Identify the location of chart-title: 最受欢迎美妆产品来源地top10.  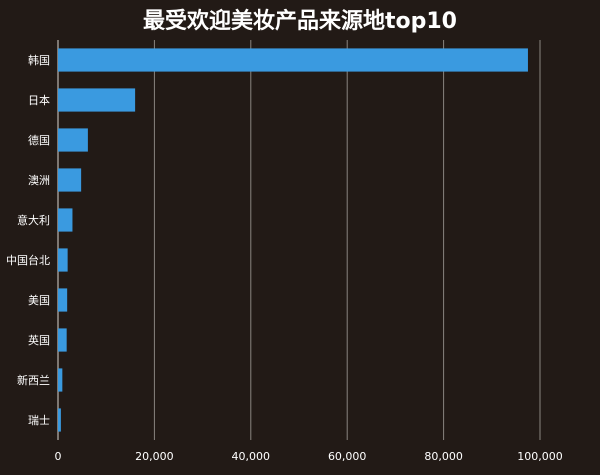
(300, 21).